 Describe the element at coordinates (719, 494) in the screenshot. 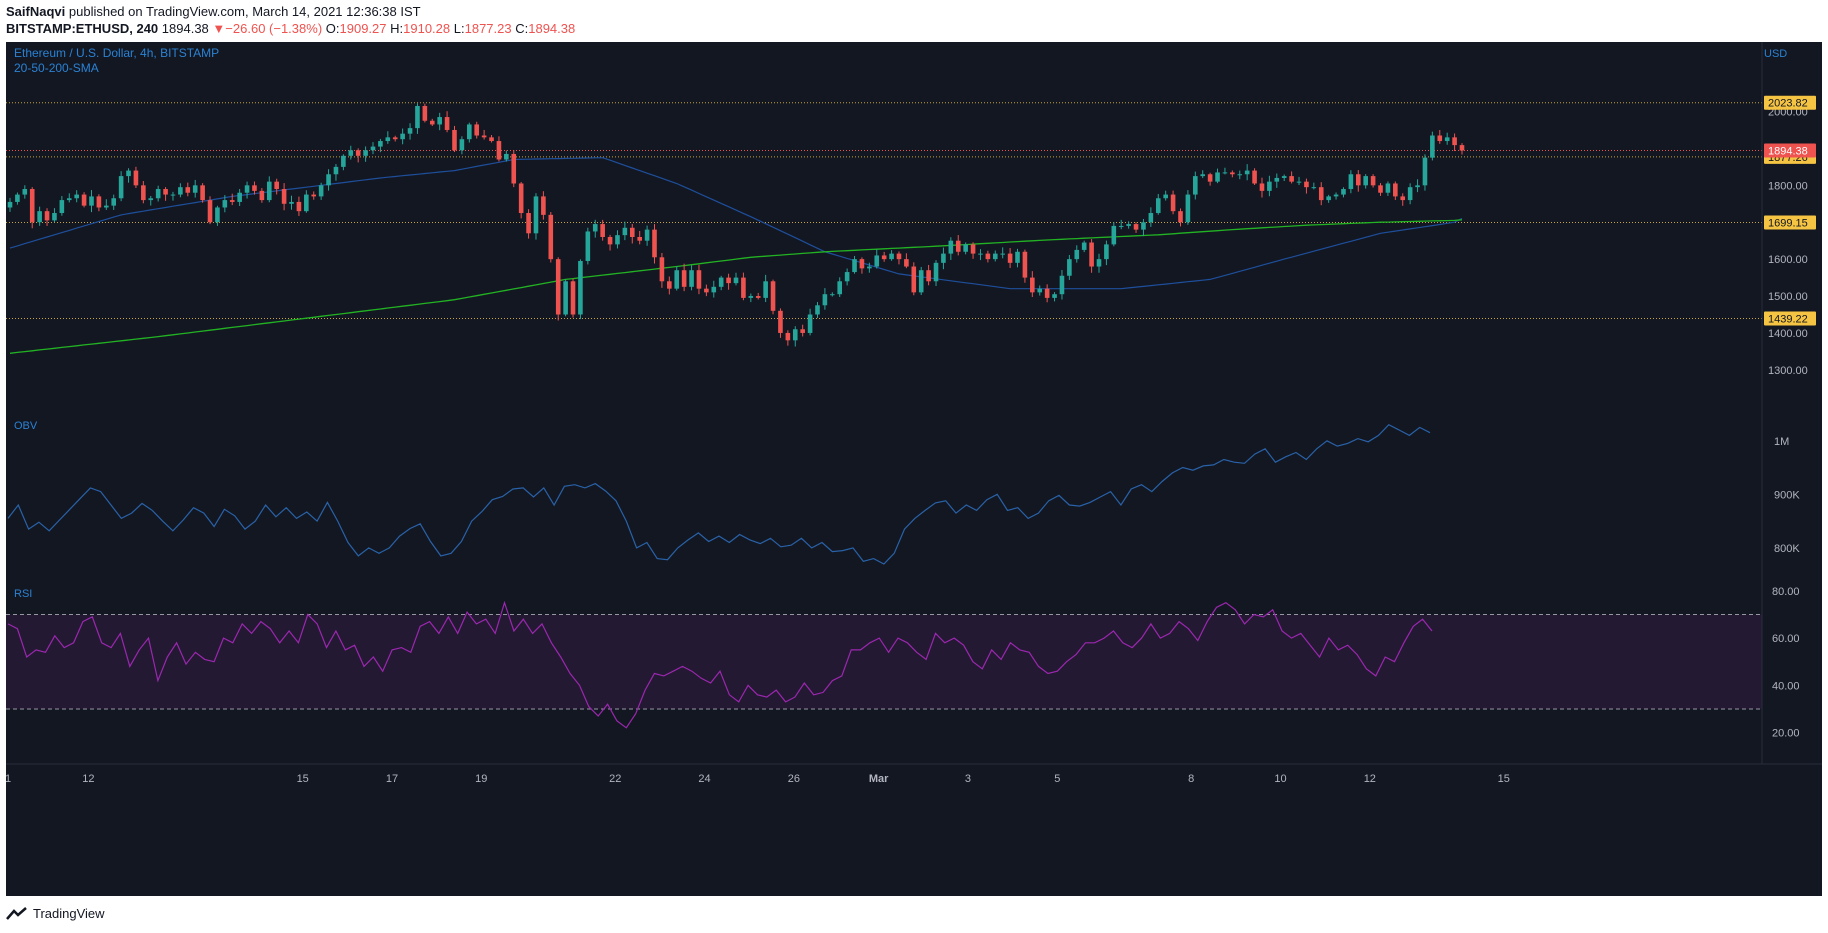

I see `obv-line` at that location.